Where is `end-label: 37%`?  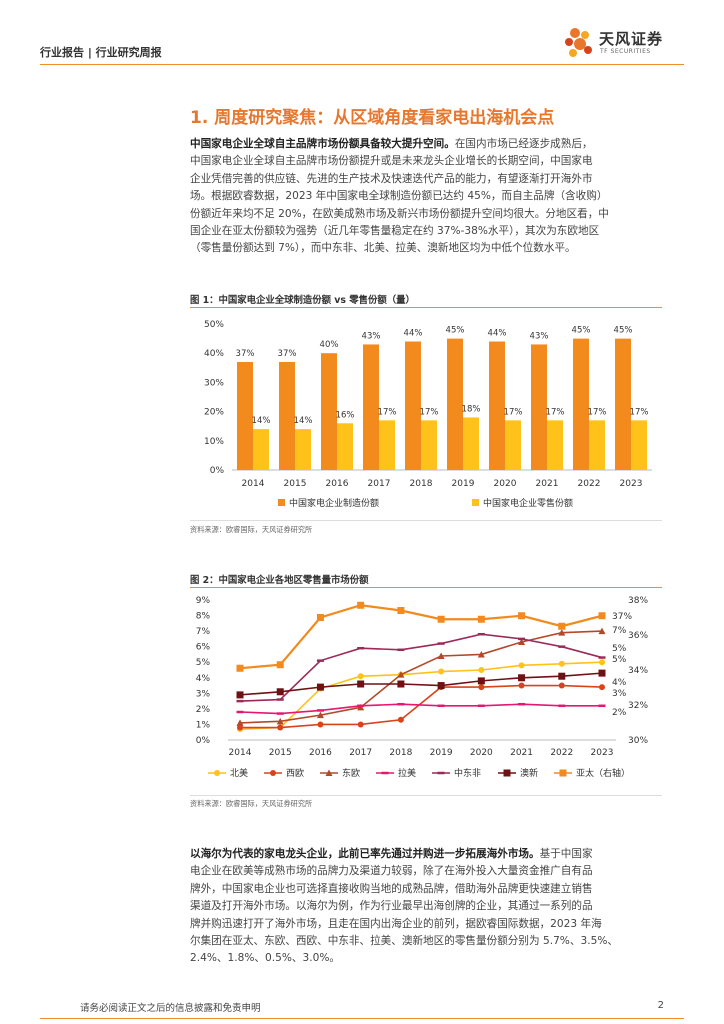 end-label: 37% is located at coordinates (622, 617).